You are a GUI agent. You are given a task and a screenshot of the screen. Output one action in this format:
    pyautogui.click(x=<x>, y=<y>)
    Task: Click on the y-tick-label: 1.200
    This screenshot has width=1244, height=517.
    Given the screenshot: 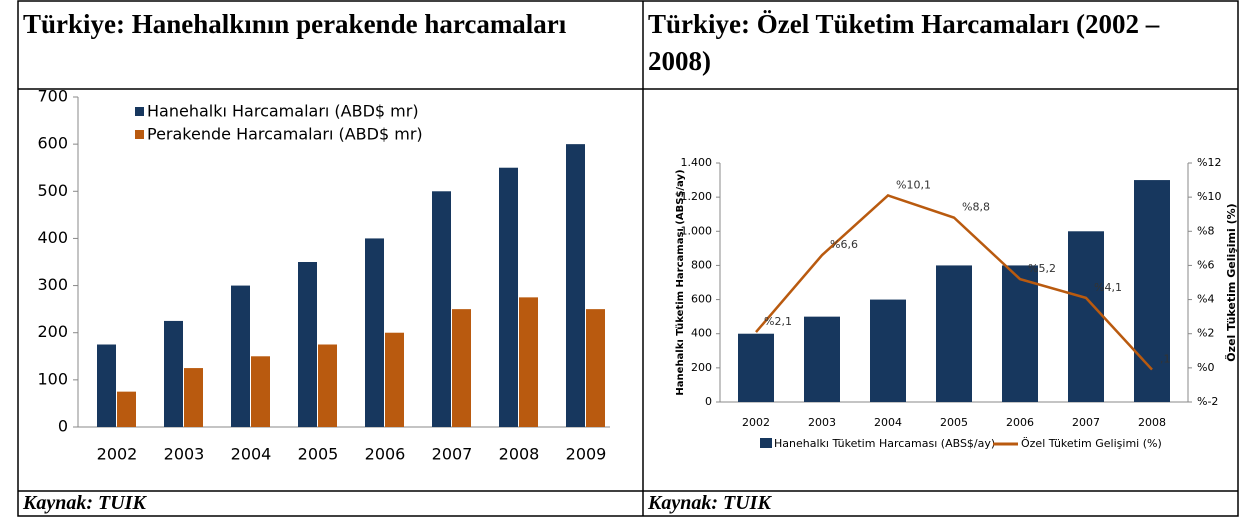 What is the action you would take?
    pyautogui.click(x=697, y=196)
    